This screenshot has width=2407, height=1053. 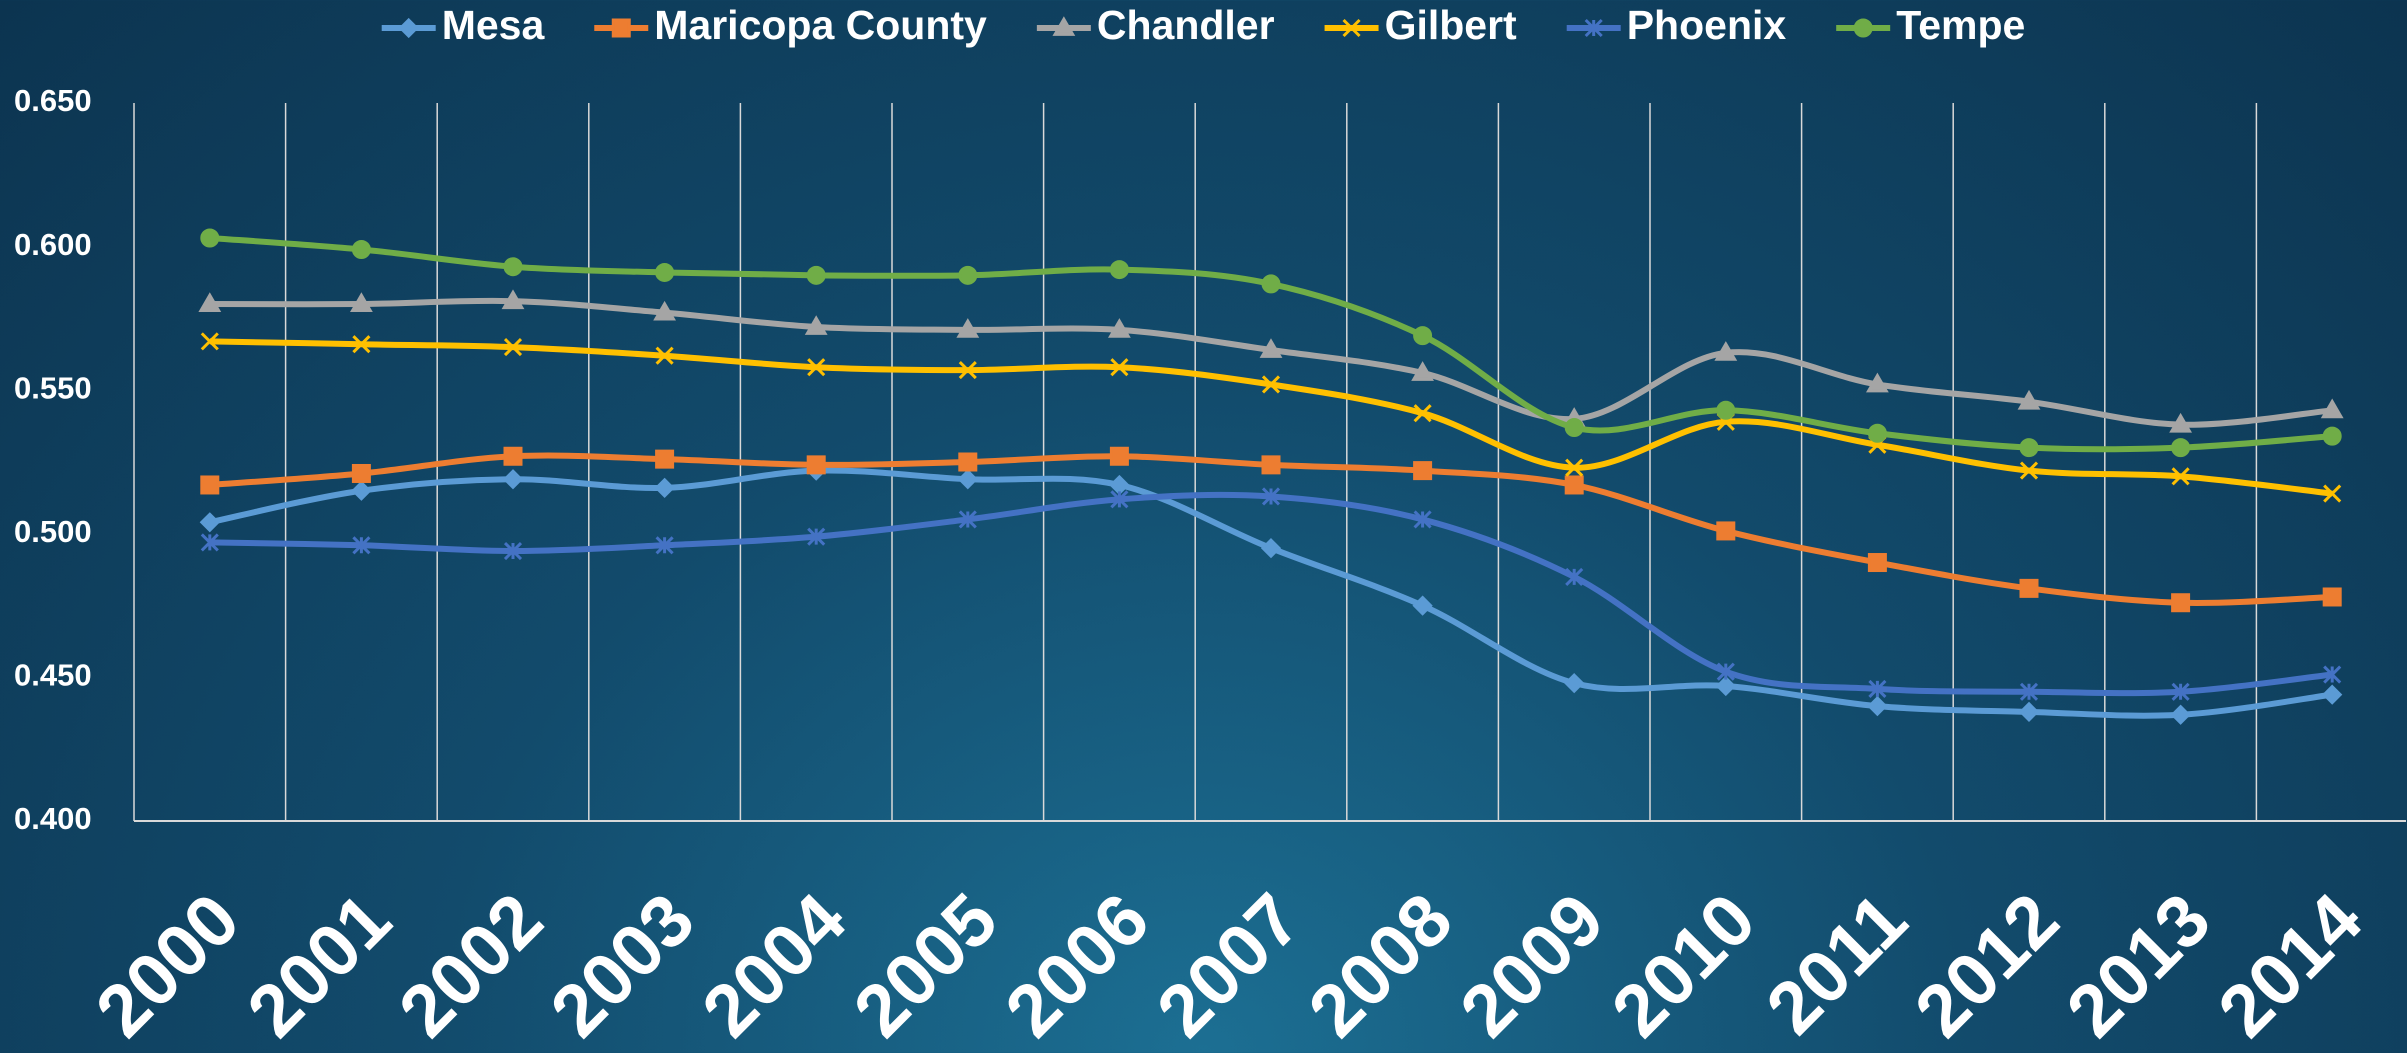 I want to click on legend-item: Phoenix, so click(x=1676, y=25).